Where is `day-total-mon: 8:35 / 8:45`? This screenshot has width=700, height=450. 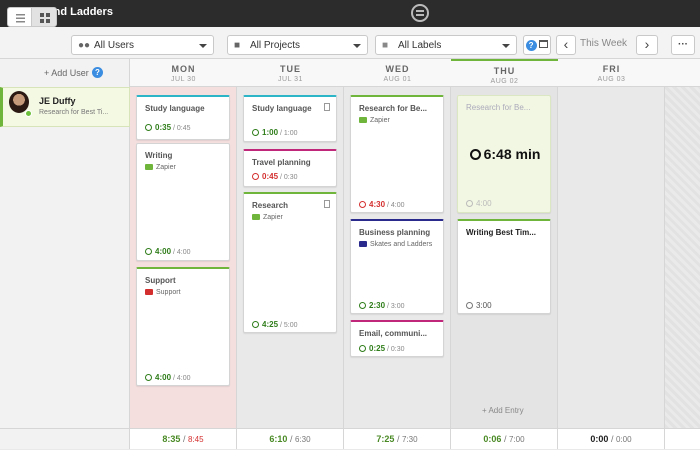 day-total-mon: 8:35 / 8:45 is located at coordinates (183, 438).